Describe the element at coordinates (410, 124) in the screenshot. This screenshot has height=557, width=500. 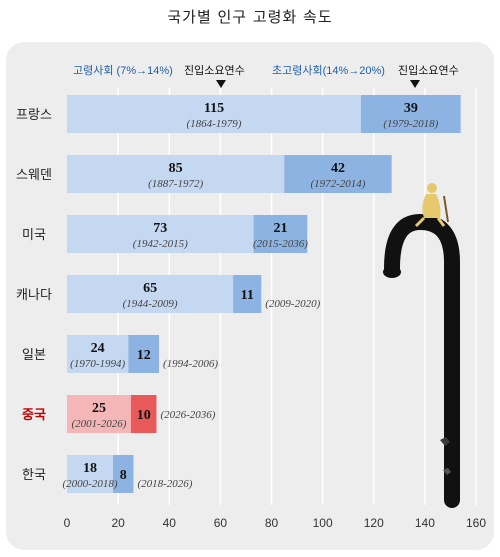
I see `period-label-superaged: (1979-2018)` at that location.